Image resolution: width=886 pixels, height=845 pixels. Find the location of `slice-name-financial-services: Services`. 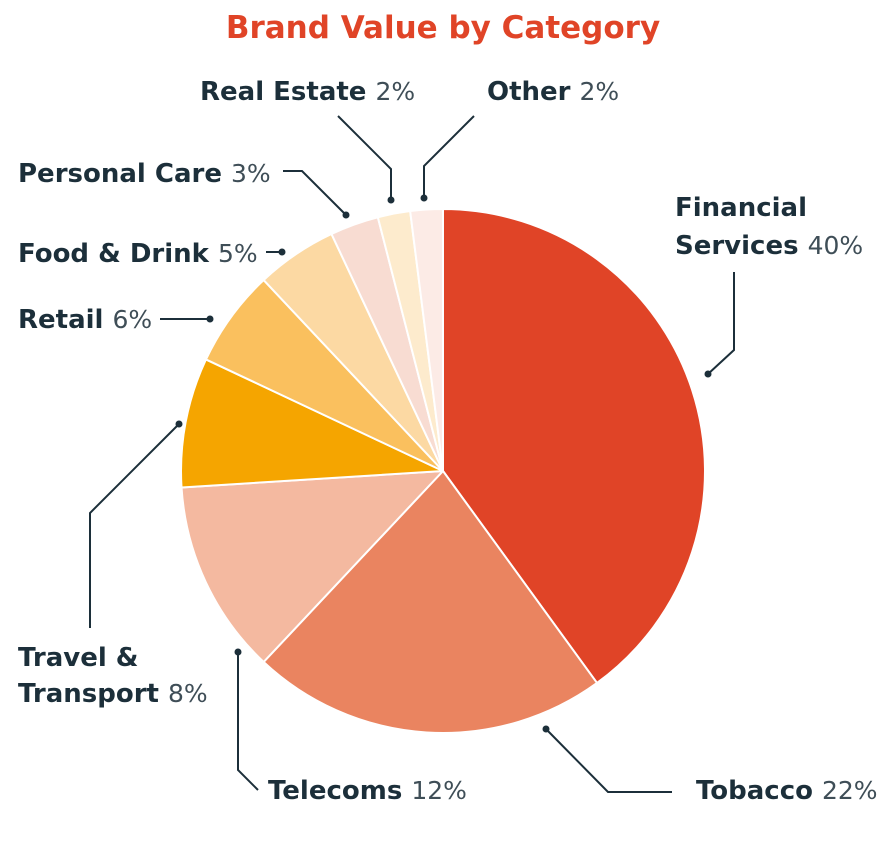

slice-name-financial-services: Services is located at coordinates (737, 246).